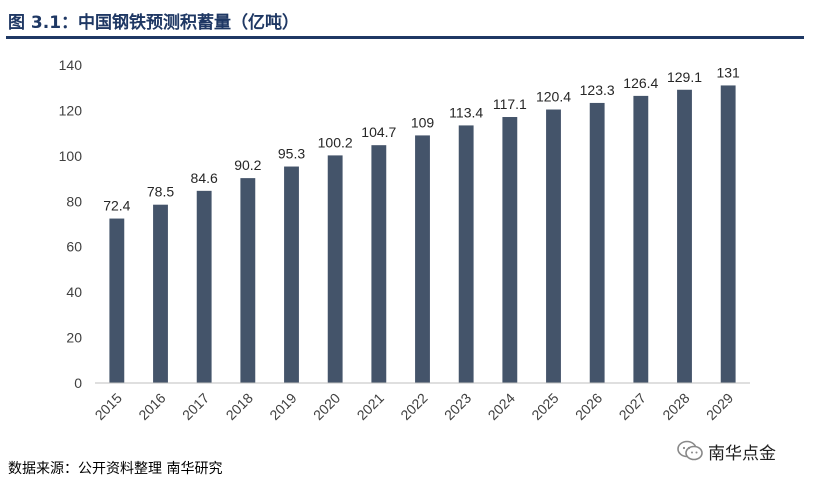 The height and width of the screenshot is (485, 820). I want to click on x-tick-label: 2018, so click(239, 406).